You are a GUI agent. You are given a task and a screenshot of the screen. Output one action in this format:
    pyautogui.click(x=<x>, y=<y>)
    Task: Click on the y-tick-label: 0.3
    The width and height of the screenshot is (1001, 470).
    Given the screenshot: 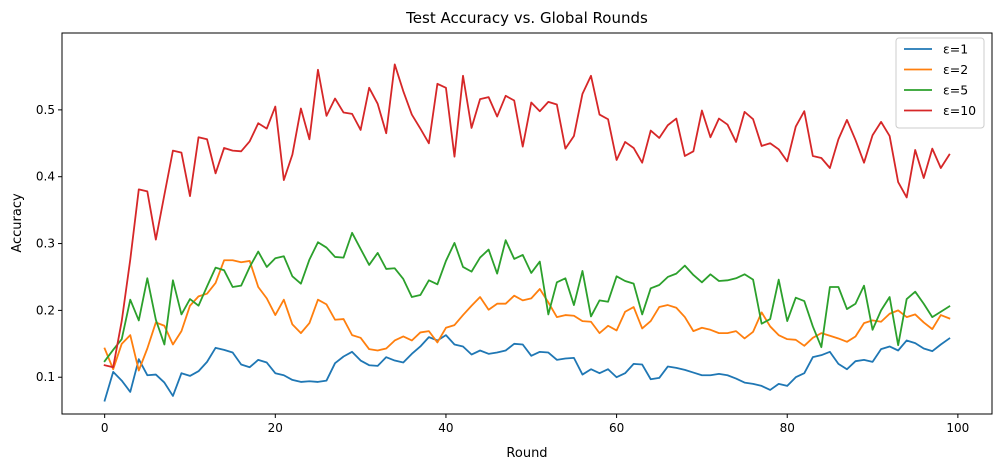 What is the action you would take?
    pyautogui.click(x=45, y=244)
    